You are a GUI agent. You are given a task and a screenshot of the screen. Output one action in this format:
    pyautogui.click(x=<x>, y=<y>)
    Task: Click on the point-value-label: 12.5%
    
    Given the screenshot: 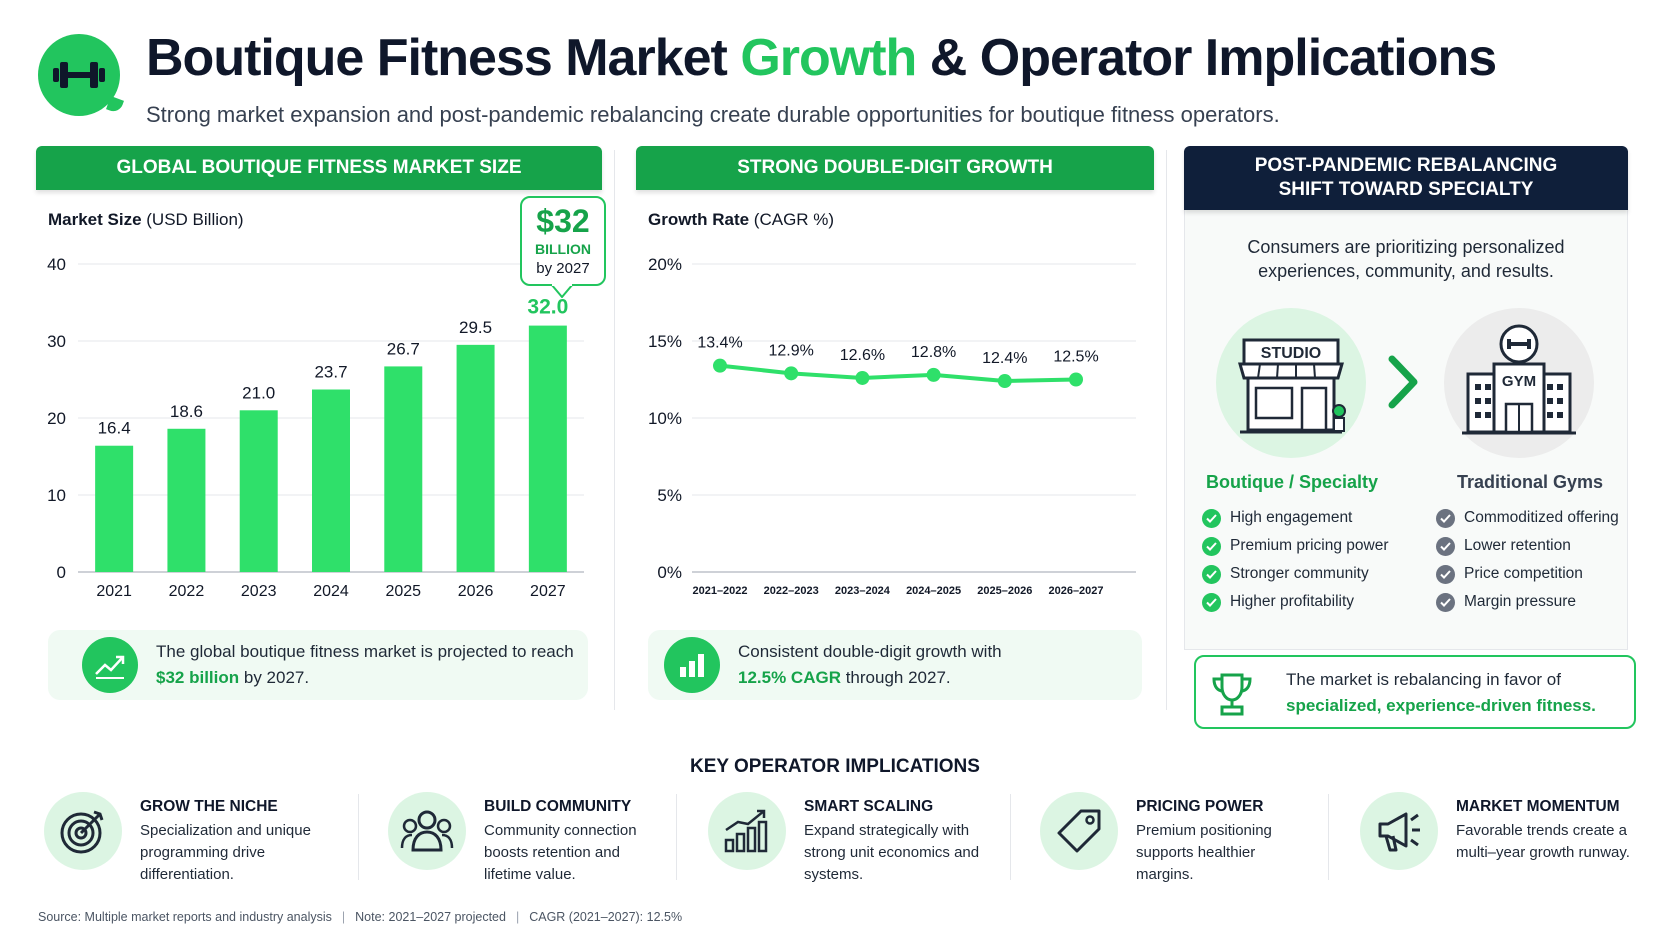 What is the action you would take?
    pyautogui.click(x=1075, y=357)
    